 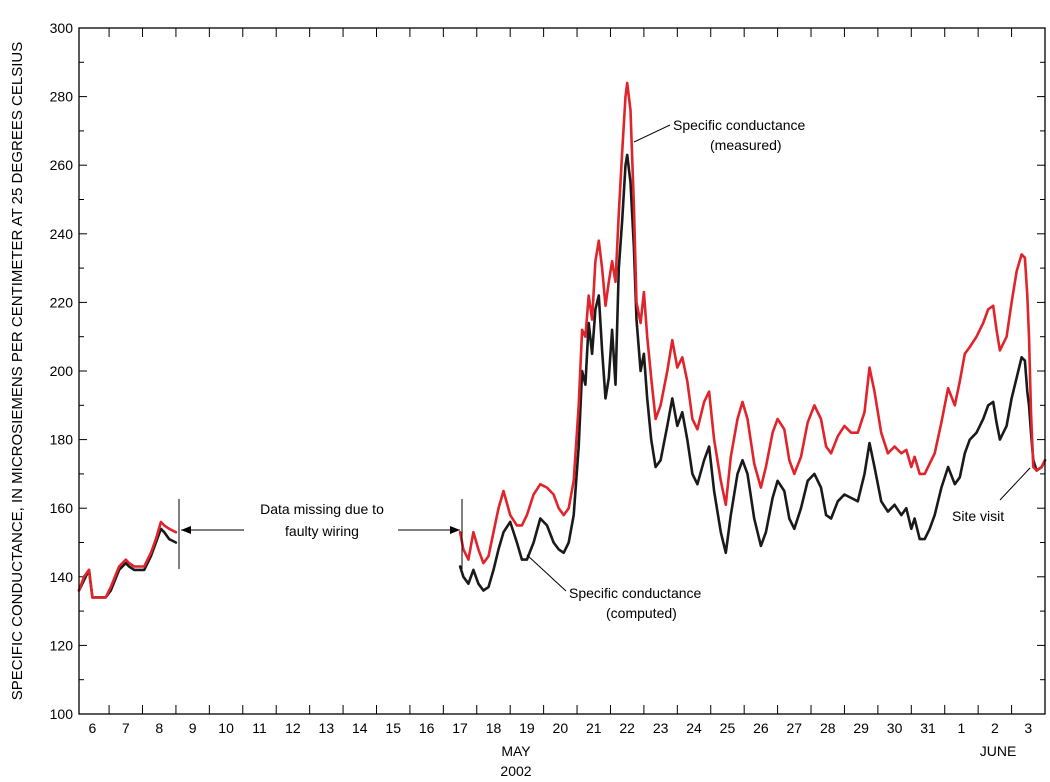 I want to click on month-label-june: JUNE, so click(x=998, y=751).